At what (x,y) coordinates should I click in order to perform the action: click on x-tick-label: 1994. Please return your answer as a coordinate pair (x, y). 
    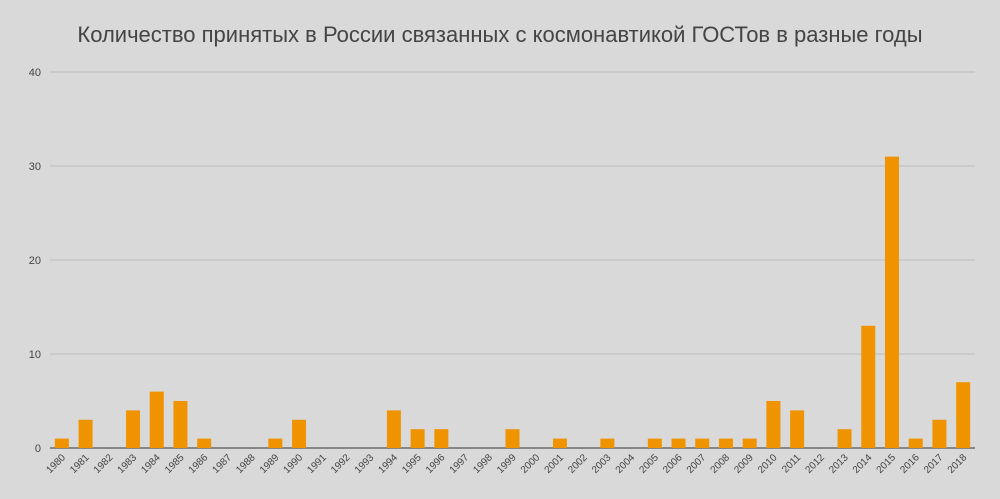
    Looking at the image, I should click on (389, 464).